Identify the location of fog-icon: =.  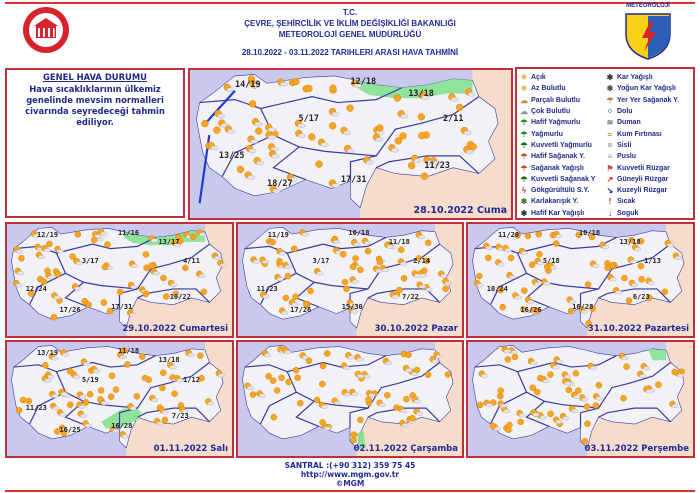
(610, 145).